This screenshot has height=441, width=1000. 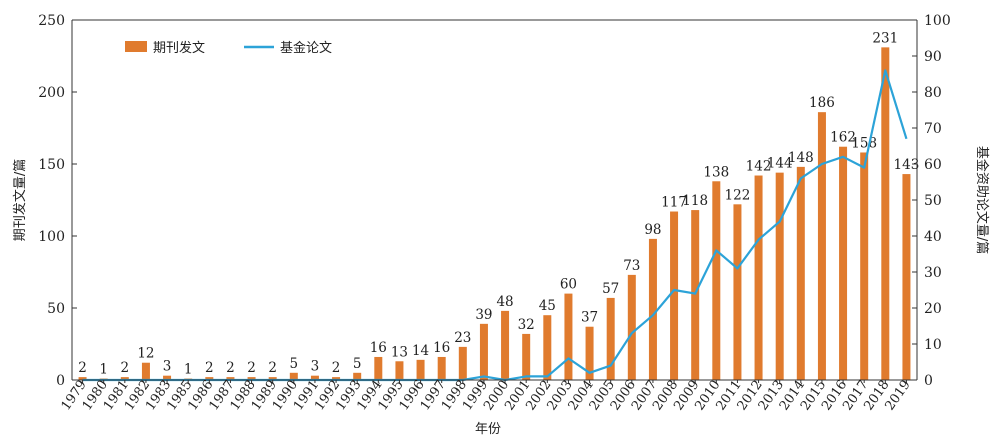 I want to click on y2-tick-label: 40, so click(x=933, y=237).